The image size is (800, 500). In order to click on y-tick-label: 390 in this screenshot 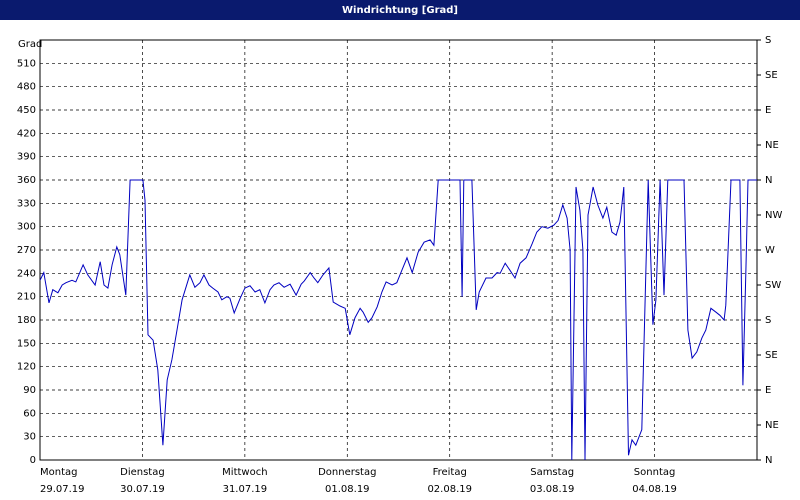, I will do `click(26, 157)`.